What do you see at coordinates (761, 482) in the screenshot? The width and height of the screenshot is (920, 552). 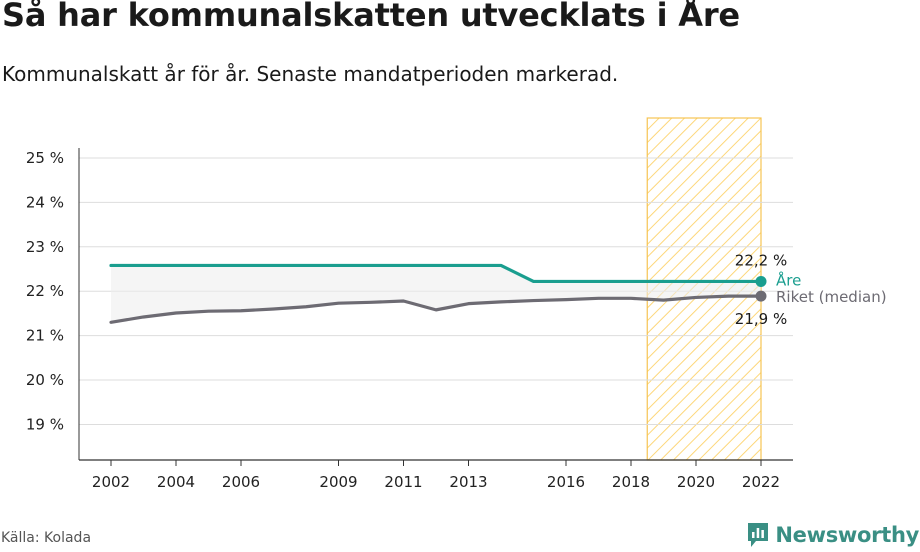 I see `x-tick-label: 2022` at bounding box center [761, 482].